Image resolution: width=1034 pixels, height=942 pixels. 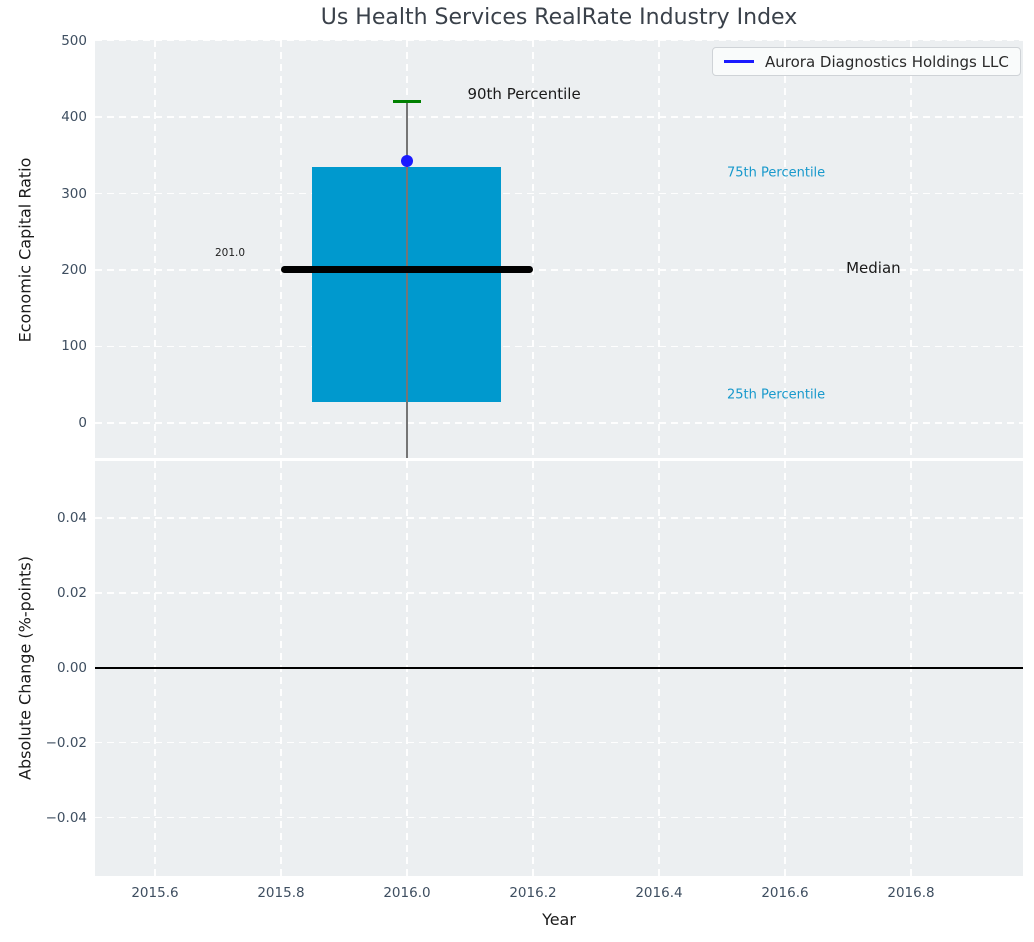 What do you see at coordinates (74, 40) in the screenshot?
I see `y-tick-label: 500` at bounding box center [74, 40].